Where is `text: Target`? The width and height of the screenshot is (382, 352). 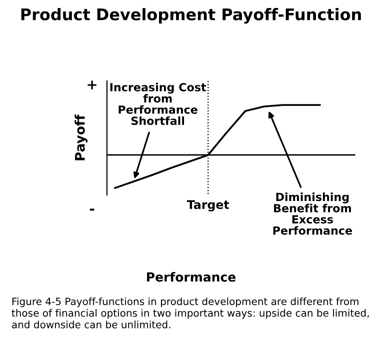
text: Target is located at coordinates (208, 206).